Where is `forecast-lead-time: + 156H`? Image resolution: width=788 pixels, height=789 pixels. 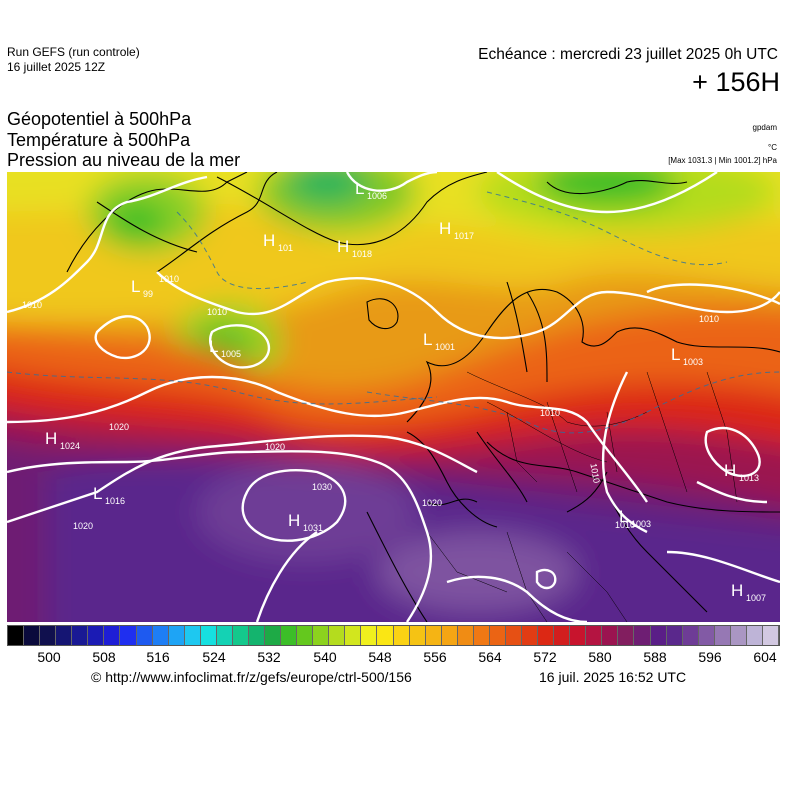 forecast-lead-time: + 156H is located at coordinates (736, 82).